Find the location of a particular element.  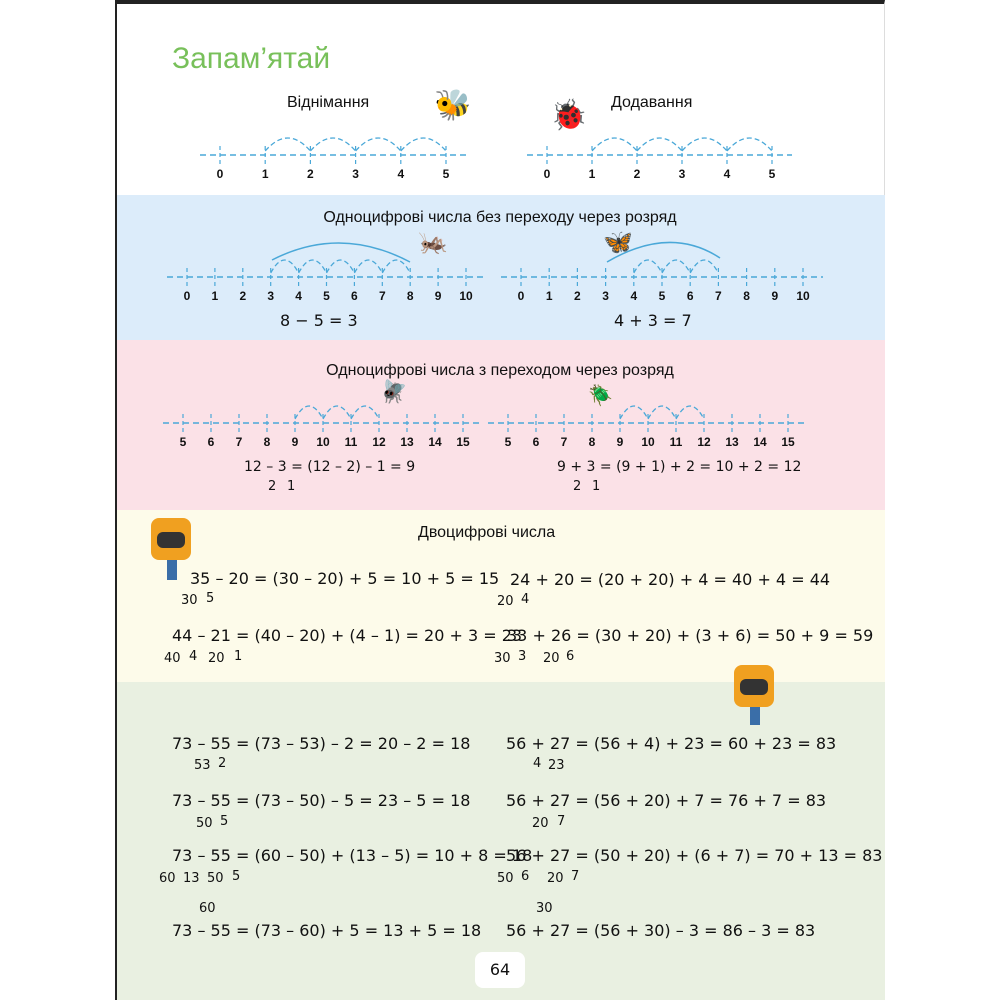

page-title: Запам’ятай is located at coordinates (251, 58).